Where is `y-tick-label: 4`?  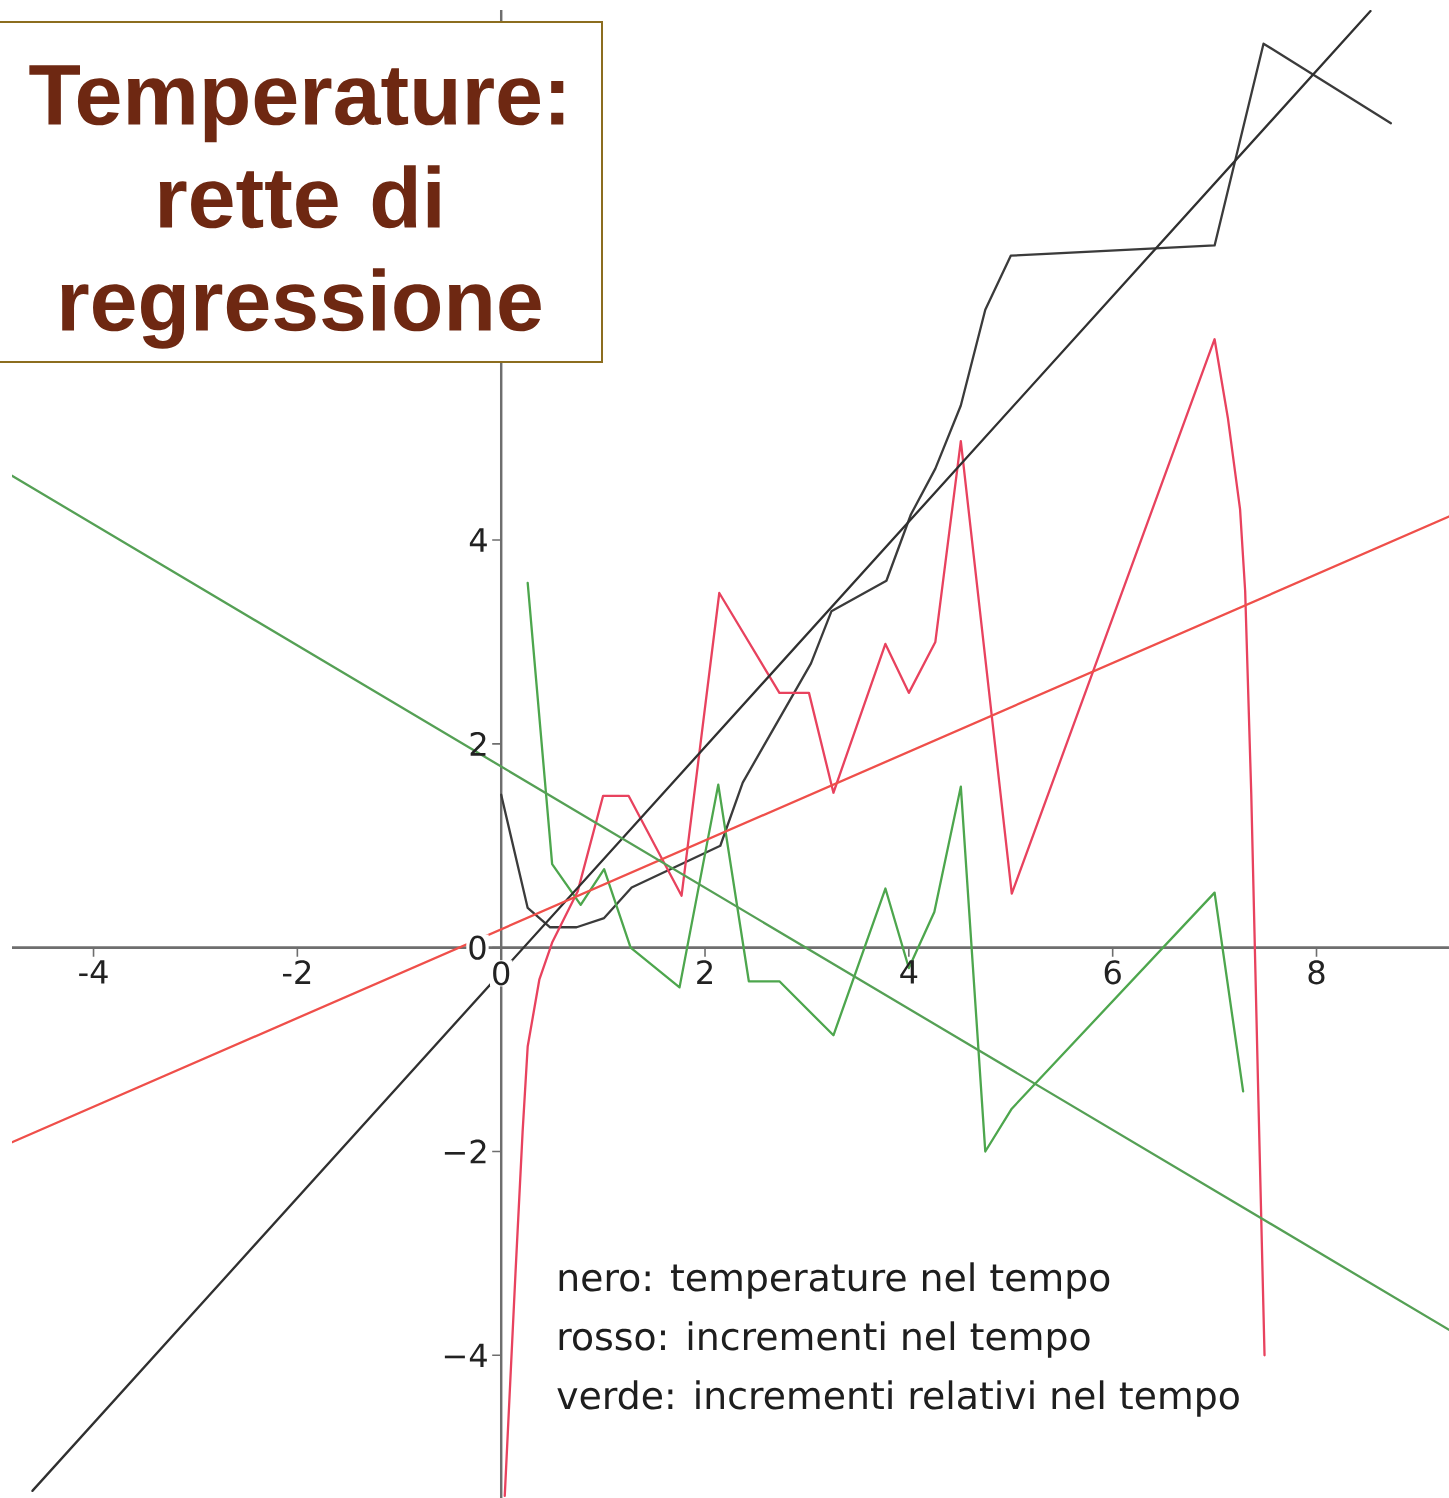
y-tick-label: 4 is located at coordinates (478, 540).